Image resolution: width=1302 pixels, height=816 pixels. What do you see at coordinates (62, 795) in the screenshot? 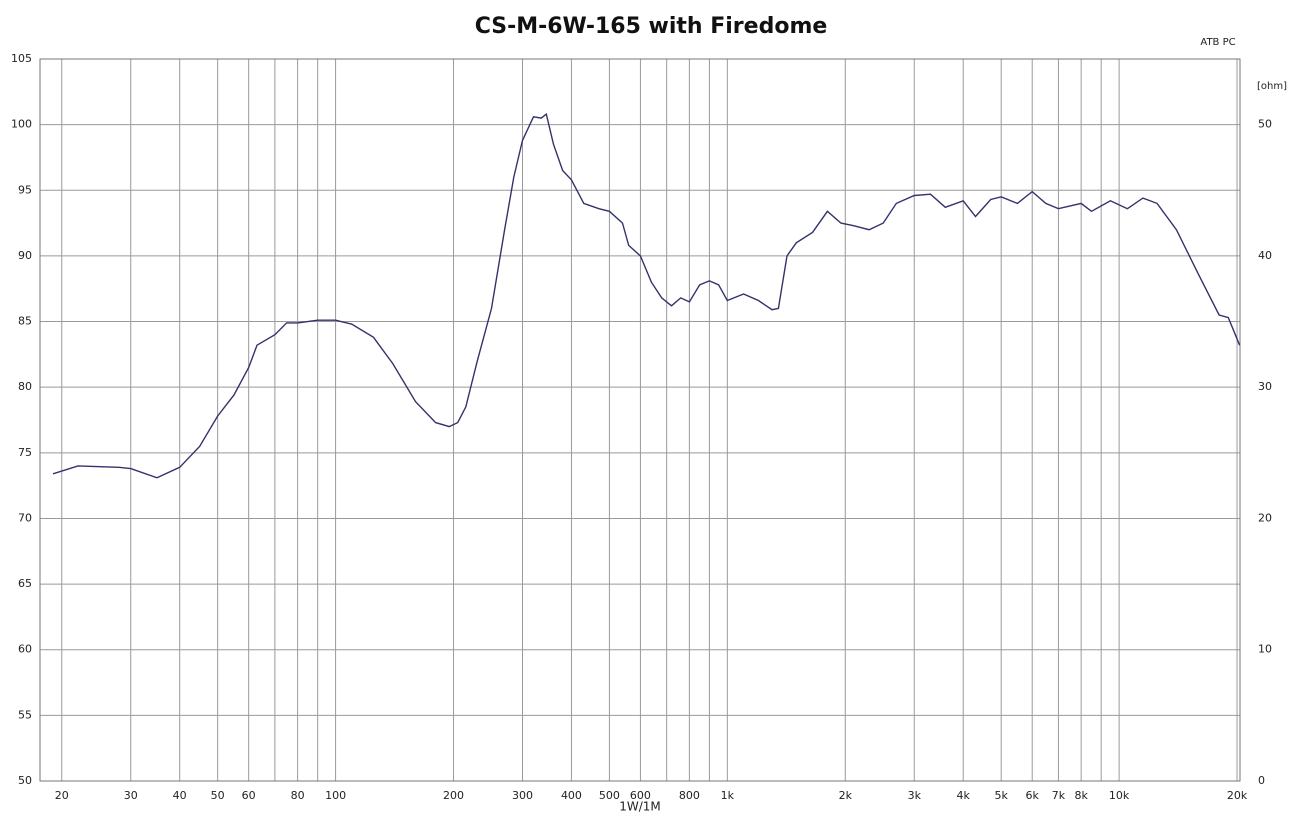
I see `x-tick-label: 20` at bounding box center [62, 795].